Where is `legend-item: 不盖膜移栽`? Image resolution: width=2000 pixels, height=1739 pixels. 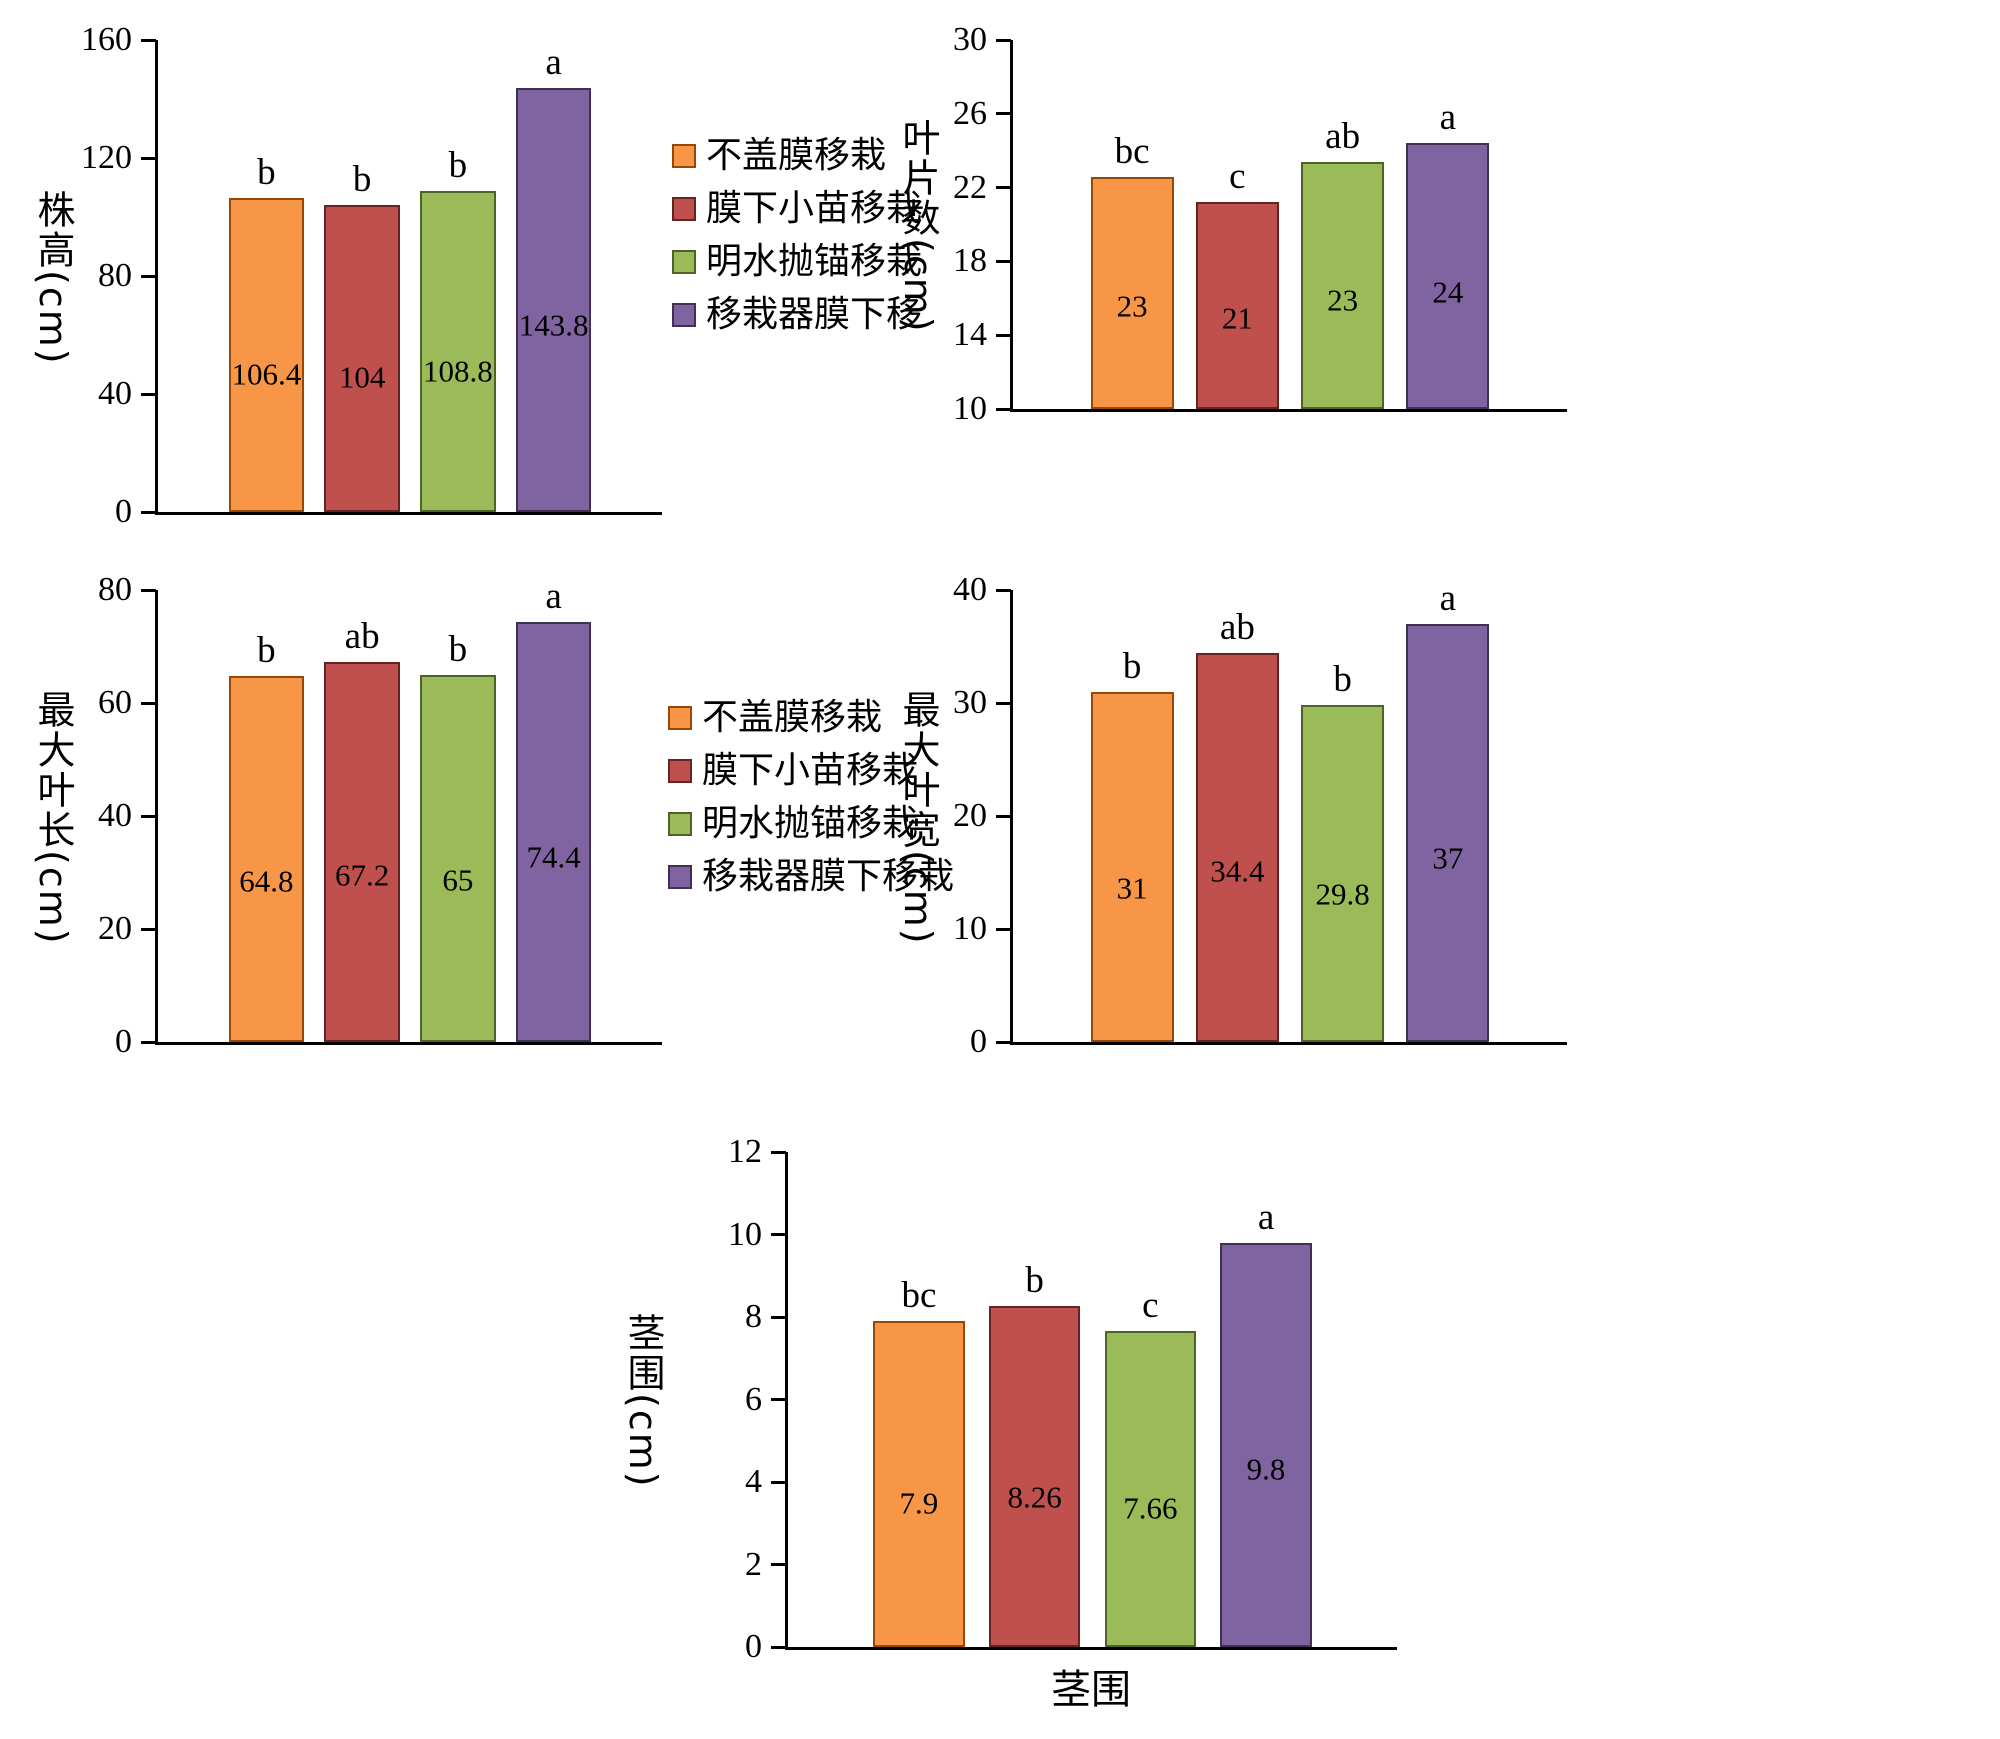 legend-item: 不盖膜移栽 is located at coordinates (797, 156).